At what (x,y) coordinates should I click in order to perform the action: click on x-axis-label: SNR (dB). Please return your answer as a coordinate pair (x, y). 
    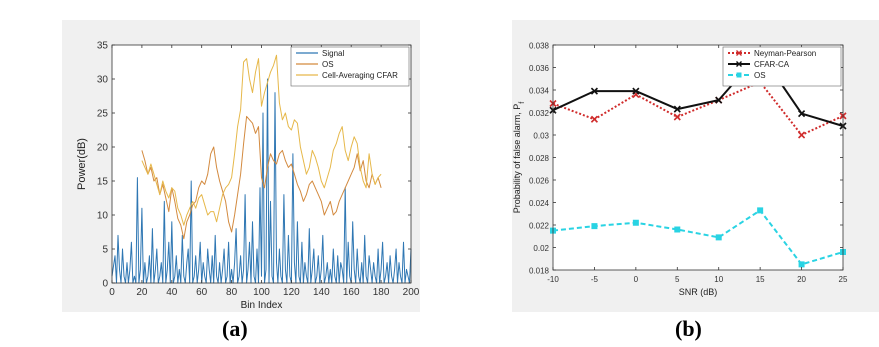
    Looking at the image, I should click on (698, 292).